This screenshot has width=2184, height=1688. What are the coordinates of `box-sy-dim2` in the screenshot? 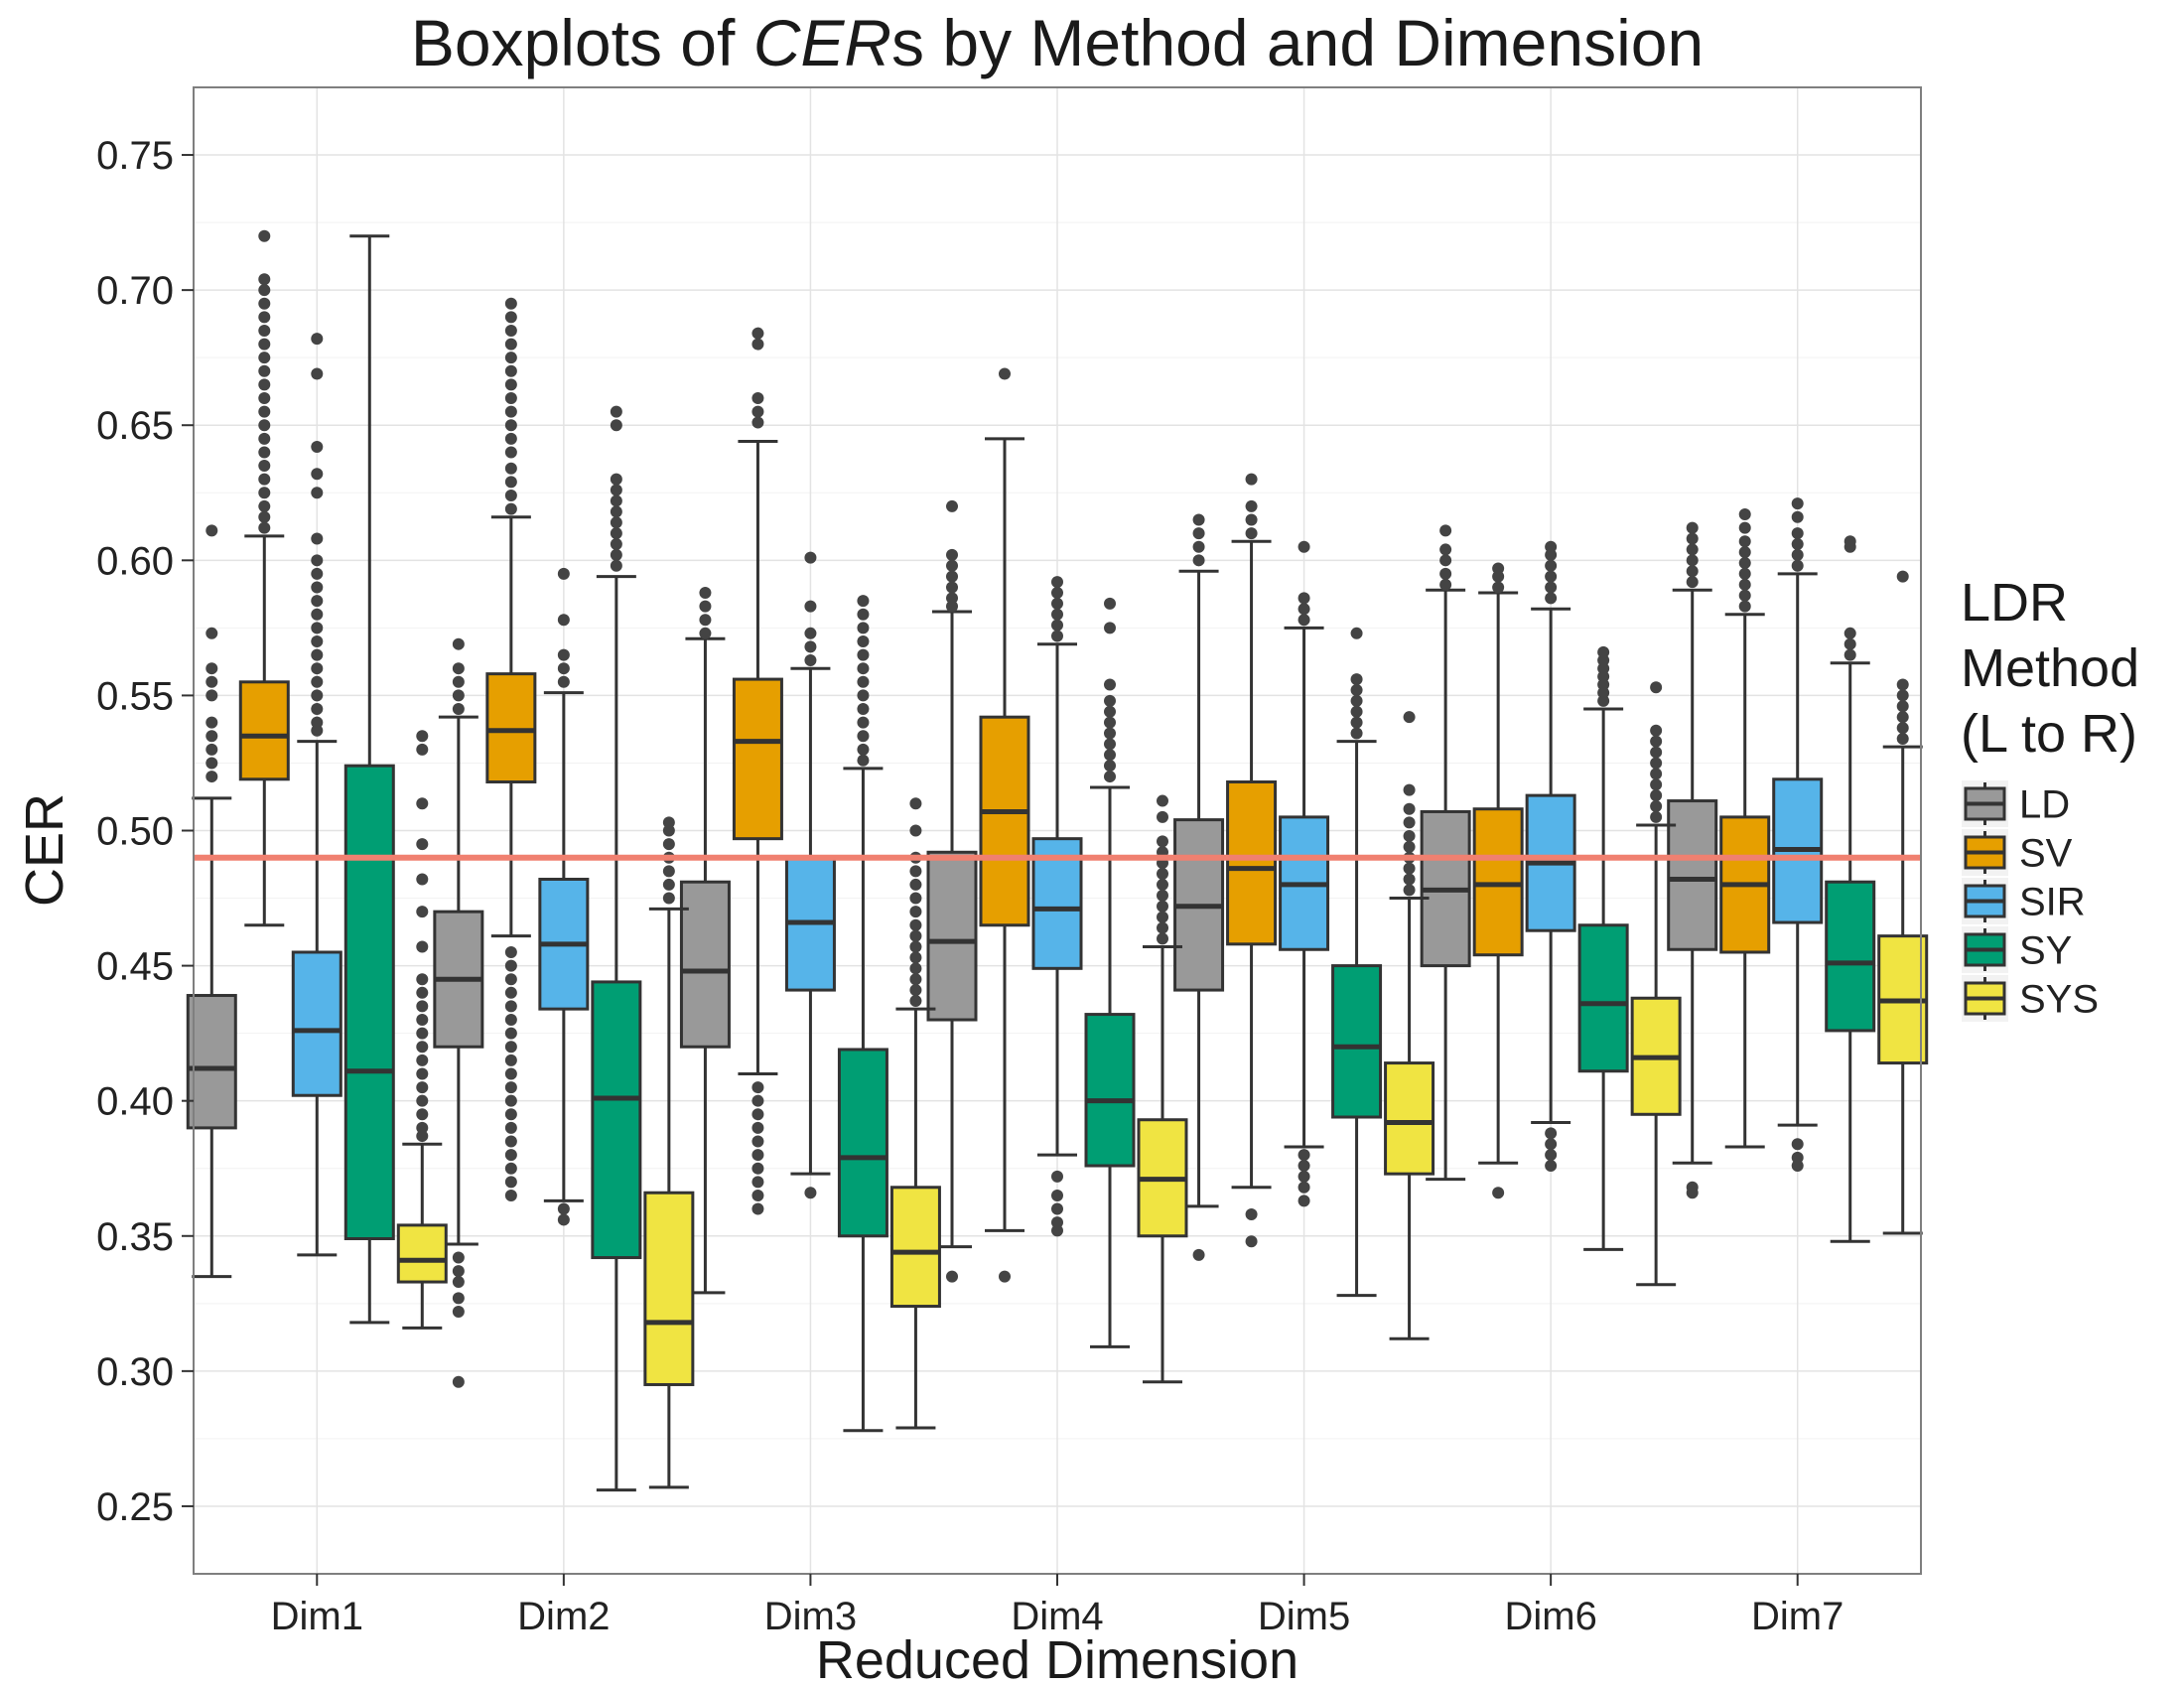 It's located at (616, 948).